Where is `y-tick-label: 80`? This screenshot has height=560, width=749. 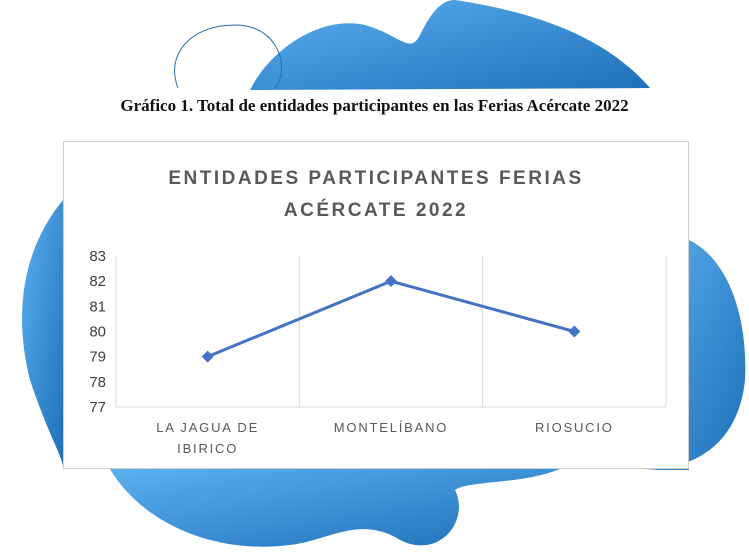 y-tick-label: 80 is located at coordinates (97, 332).